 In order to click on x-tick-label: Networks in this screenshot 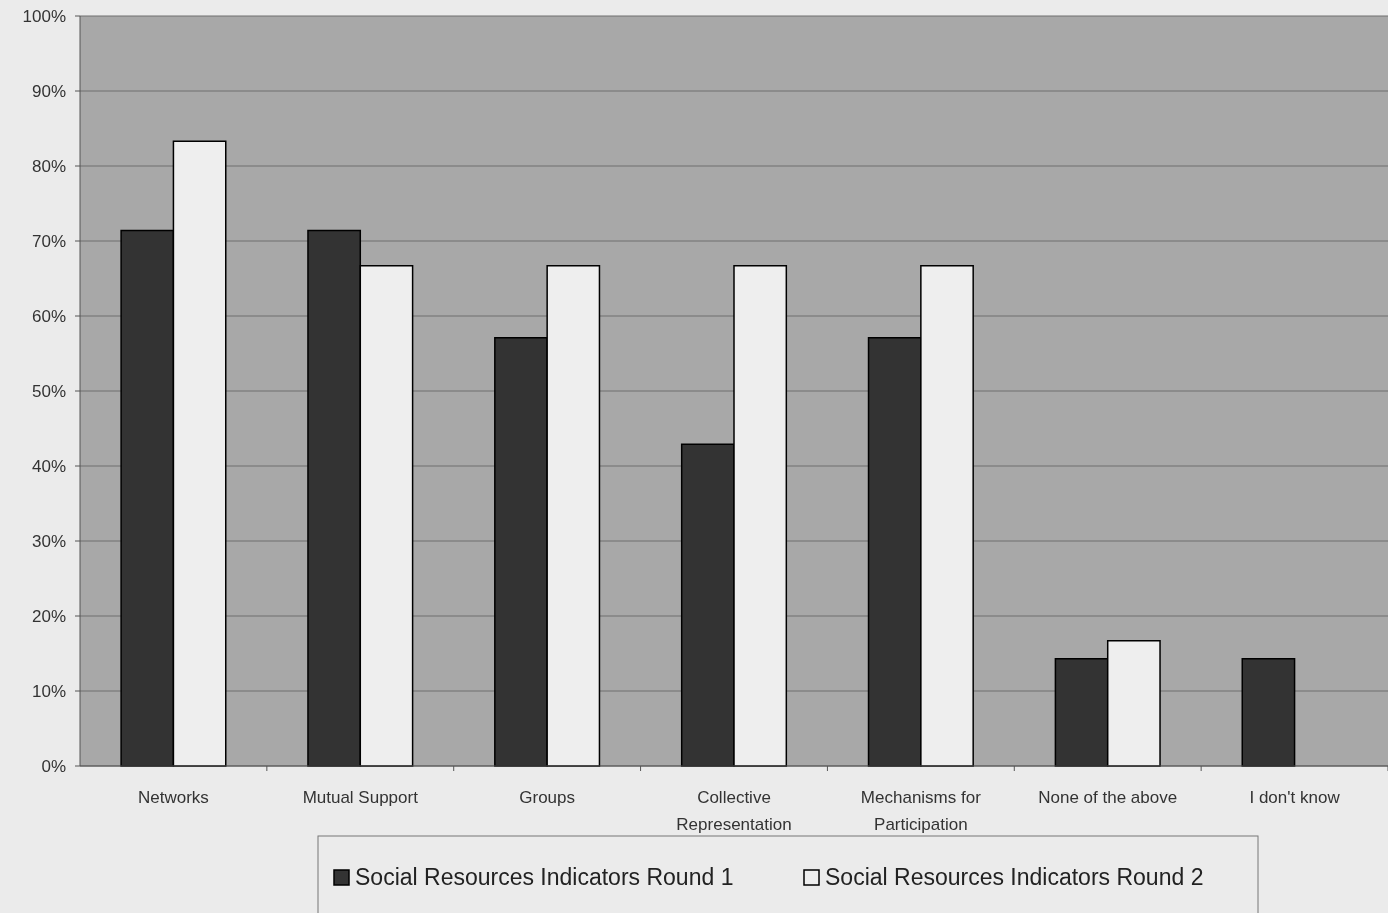, I will do `click(173, 797)`.